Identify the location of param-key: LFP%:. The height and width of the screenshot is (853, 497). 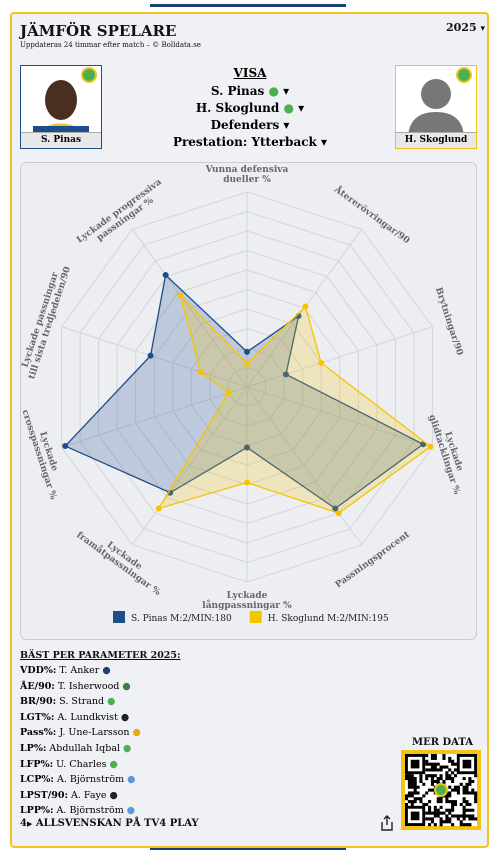
(37, 764).